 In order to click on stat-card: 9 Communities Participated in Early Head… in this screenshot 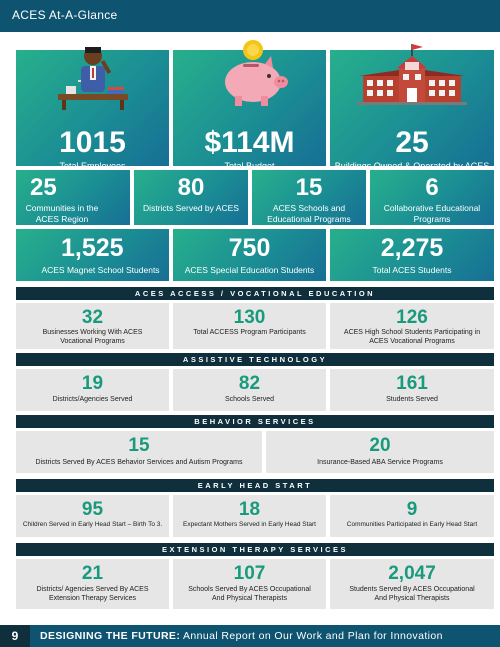, I will do `click(412, 516)`.